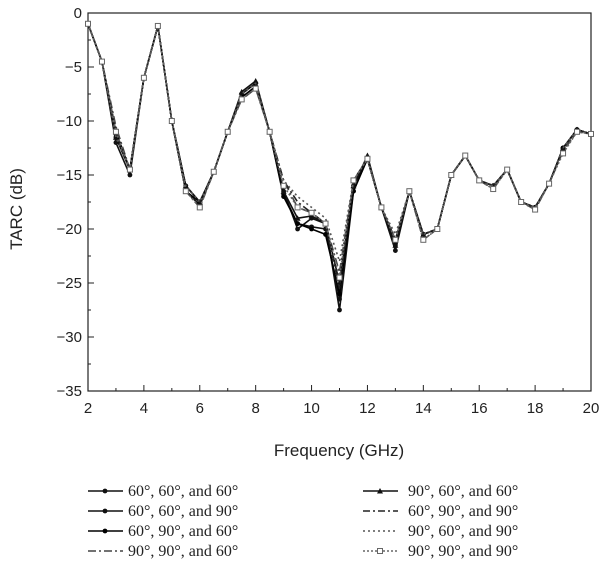 The width and height of the screenshot is (600, 573). I want to click on x-tick-label: 12, so click(367, 408).